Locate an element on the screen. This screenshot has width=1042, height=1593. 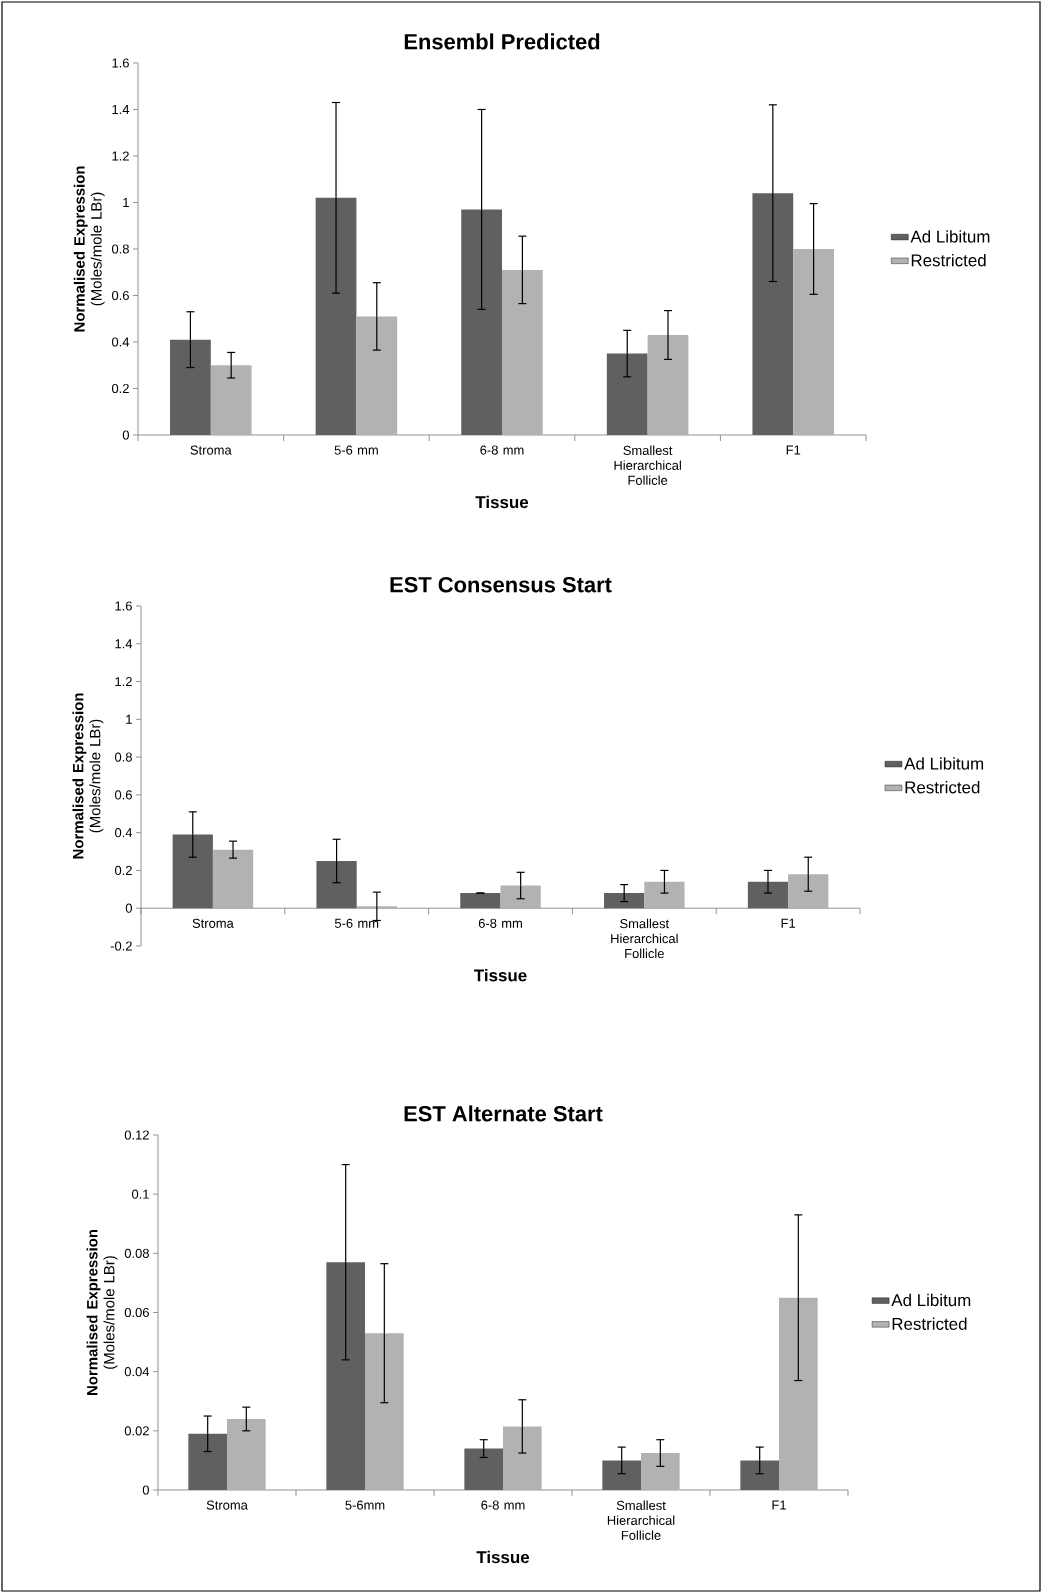
y-tick-label: 0.02 is located at coordinates (136, 1431).